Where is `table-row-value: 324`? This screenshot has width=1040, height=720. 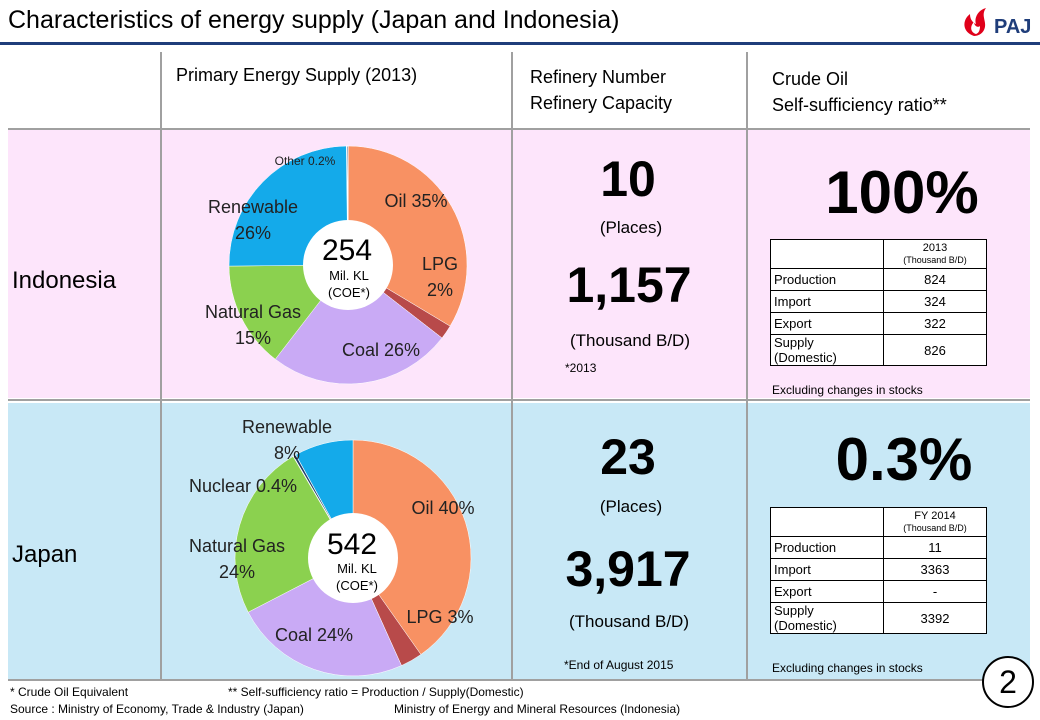 table-row-value: 324 is located at coordinates (935, 301).